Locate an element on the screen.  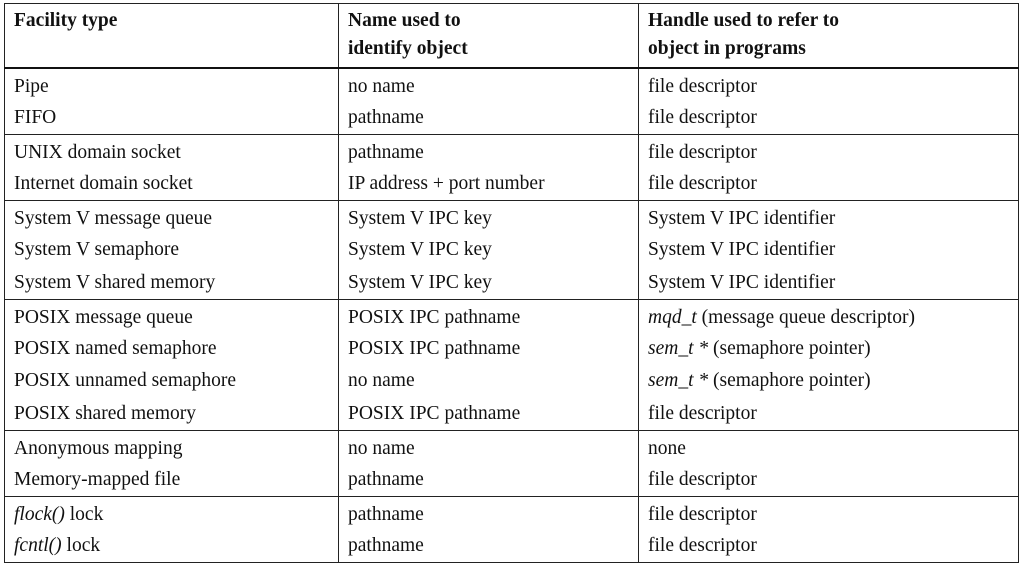
facility-cell: Pipe is located at coordinates (171, 85).